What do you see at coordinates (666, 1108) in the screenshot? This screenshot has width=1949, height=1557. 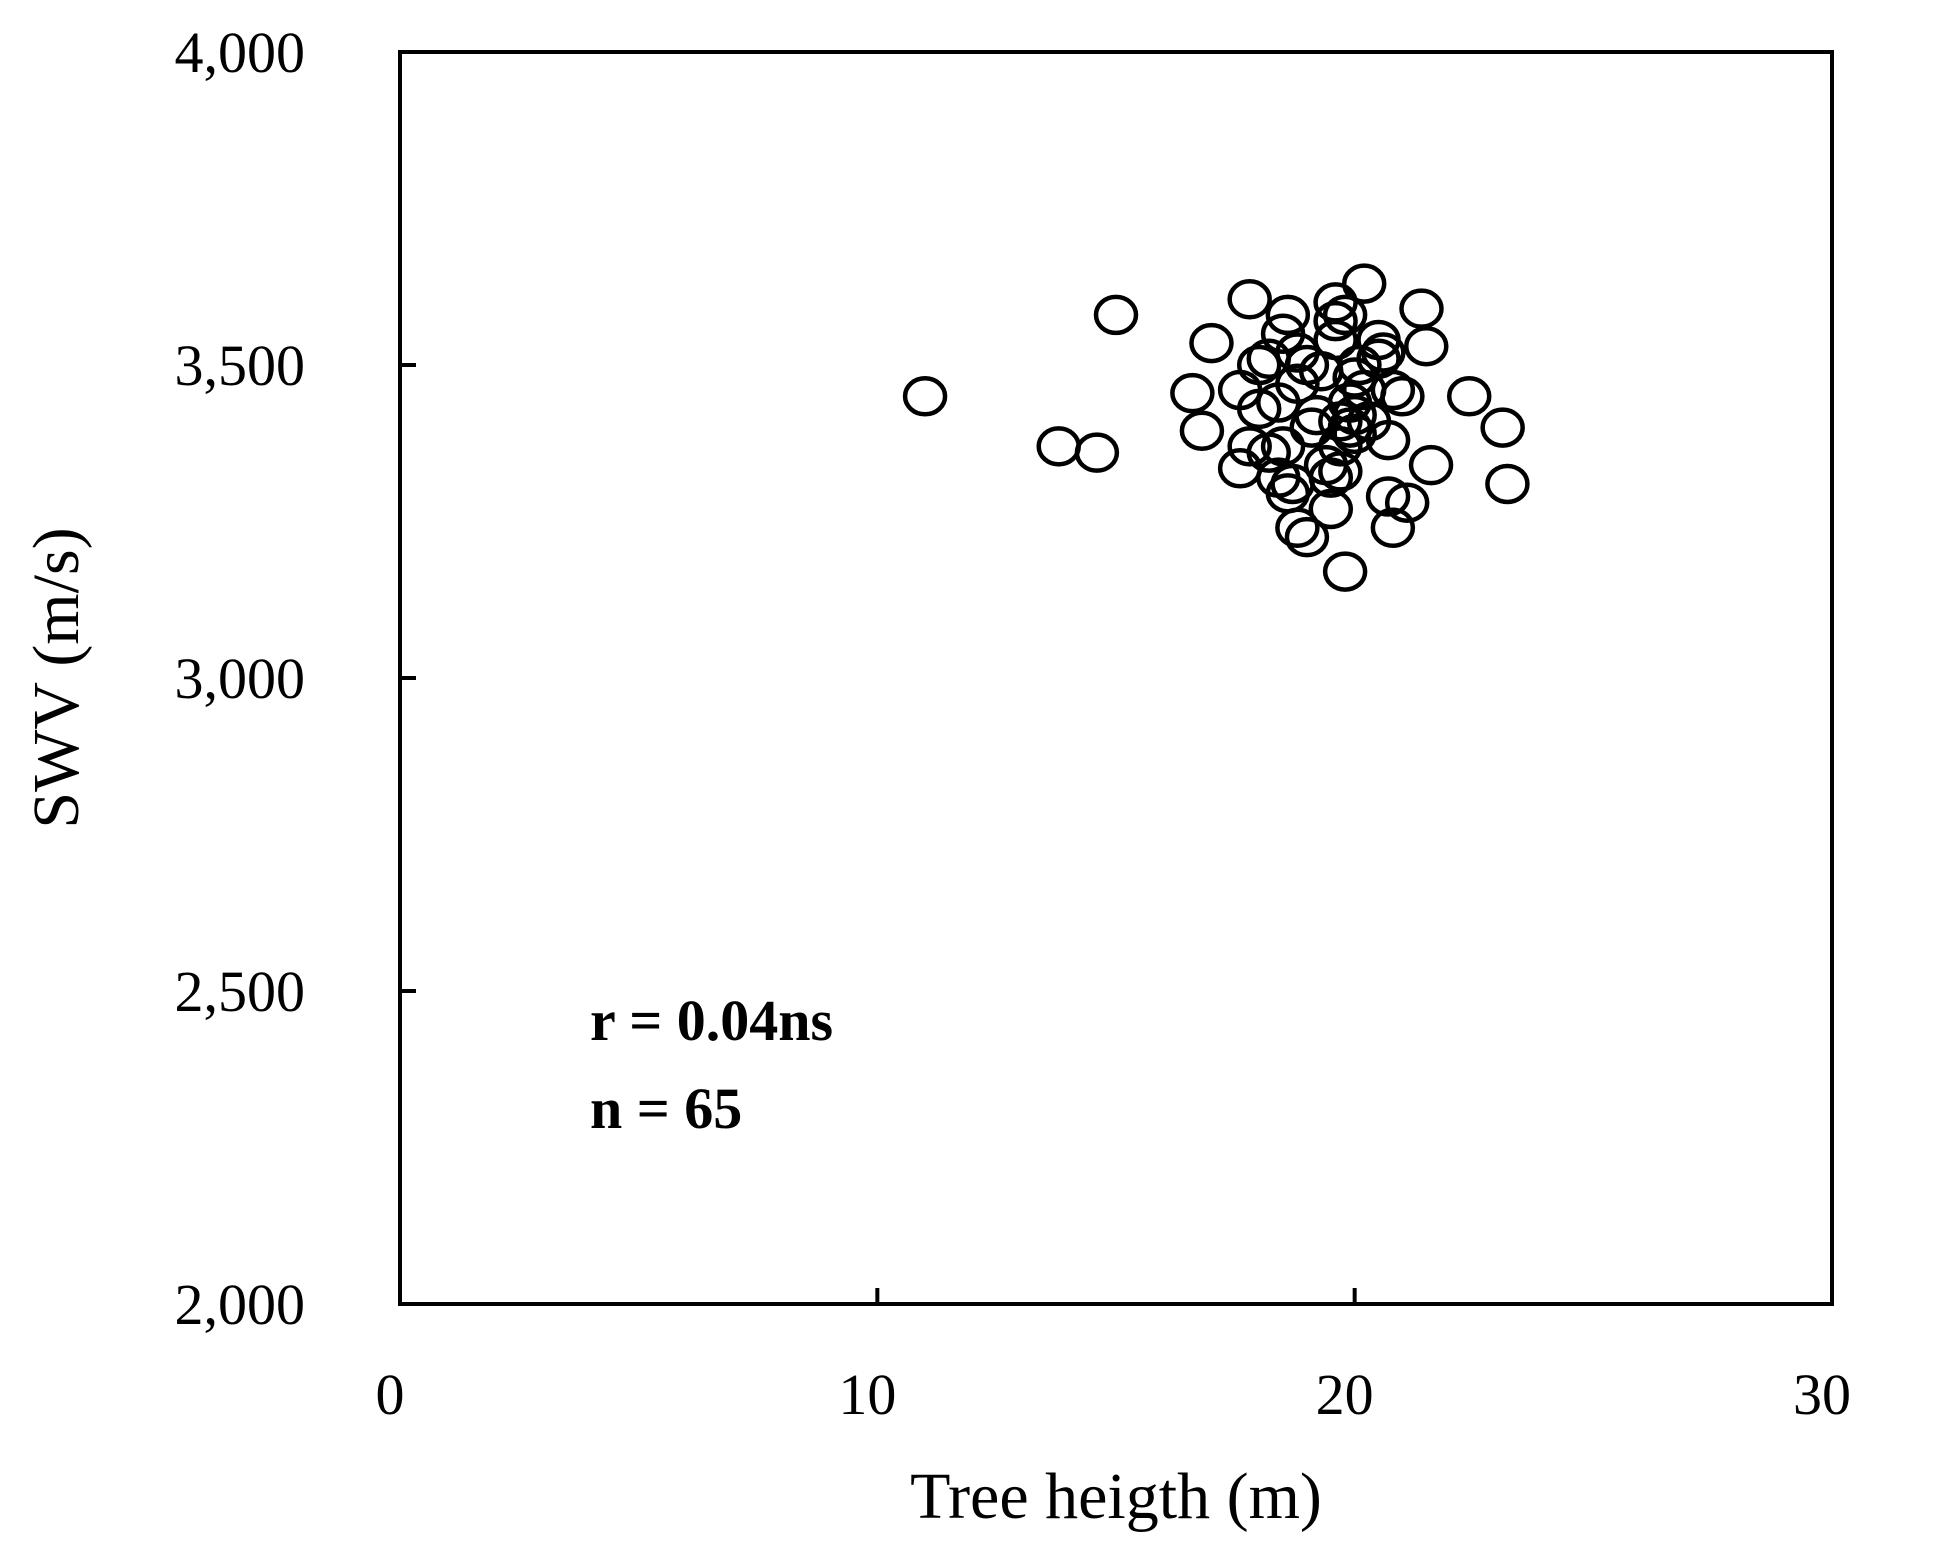 I see `sample-size-annotation: n = 65` at bounding box center [666, 1108].